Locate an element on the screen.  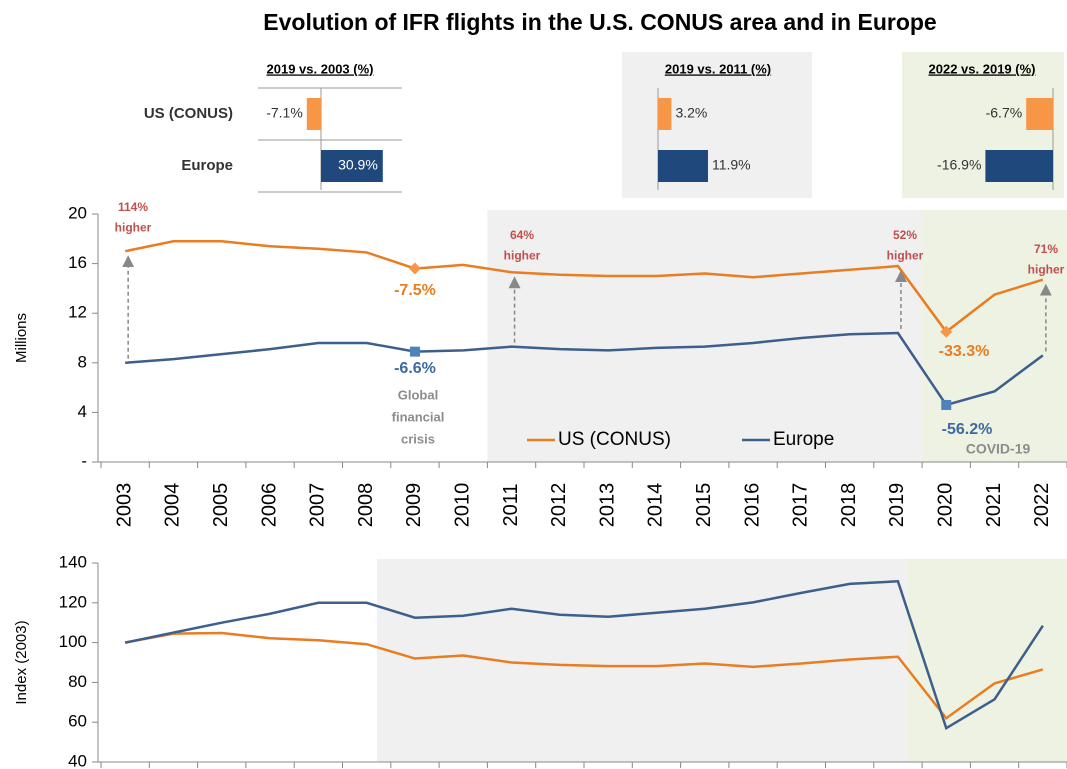
annotation: 71% is located at coordinates (1046, 249).